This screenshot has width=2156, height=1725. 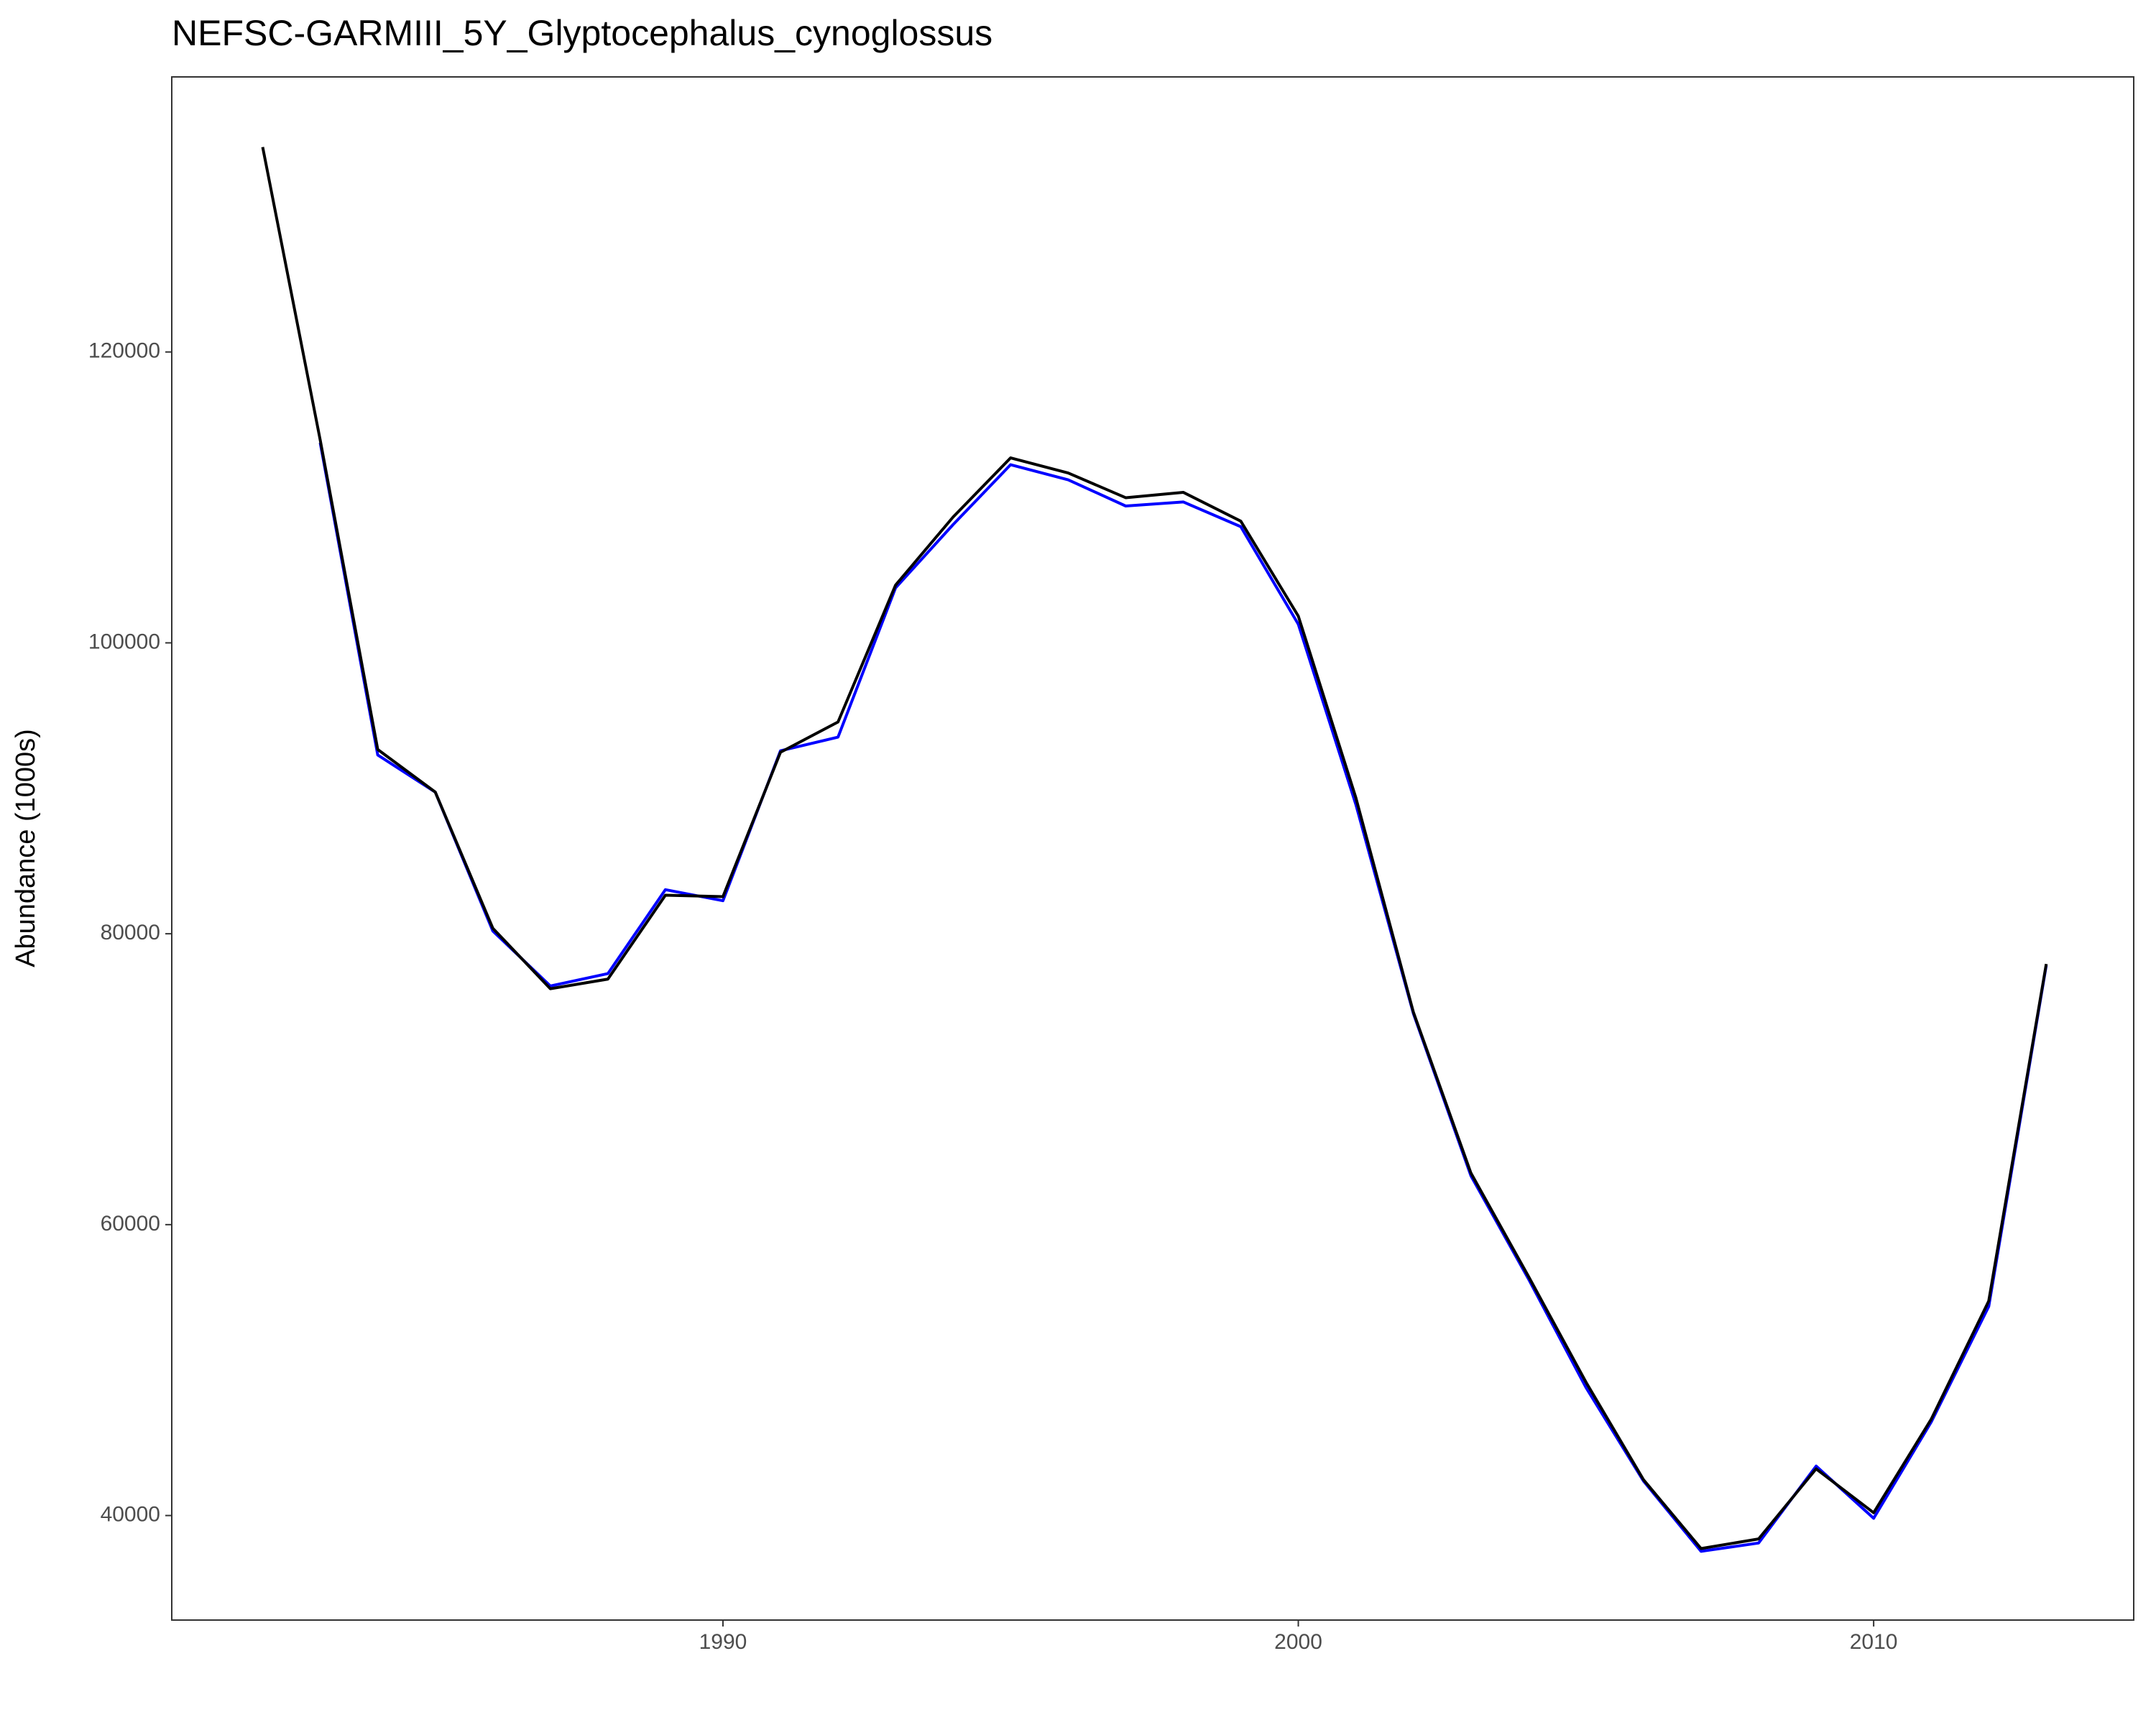 I want to click on x-tick-label: 2000, so click(x=1298, y=1642).